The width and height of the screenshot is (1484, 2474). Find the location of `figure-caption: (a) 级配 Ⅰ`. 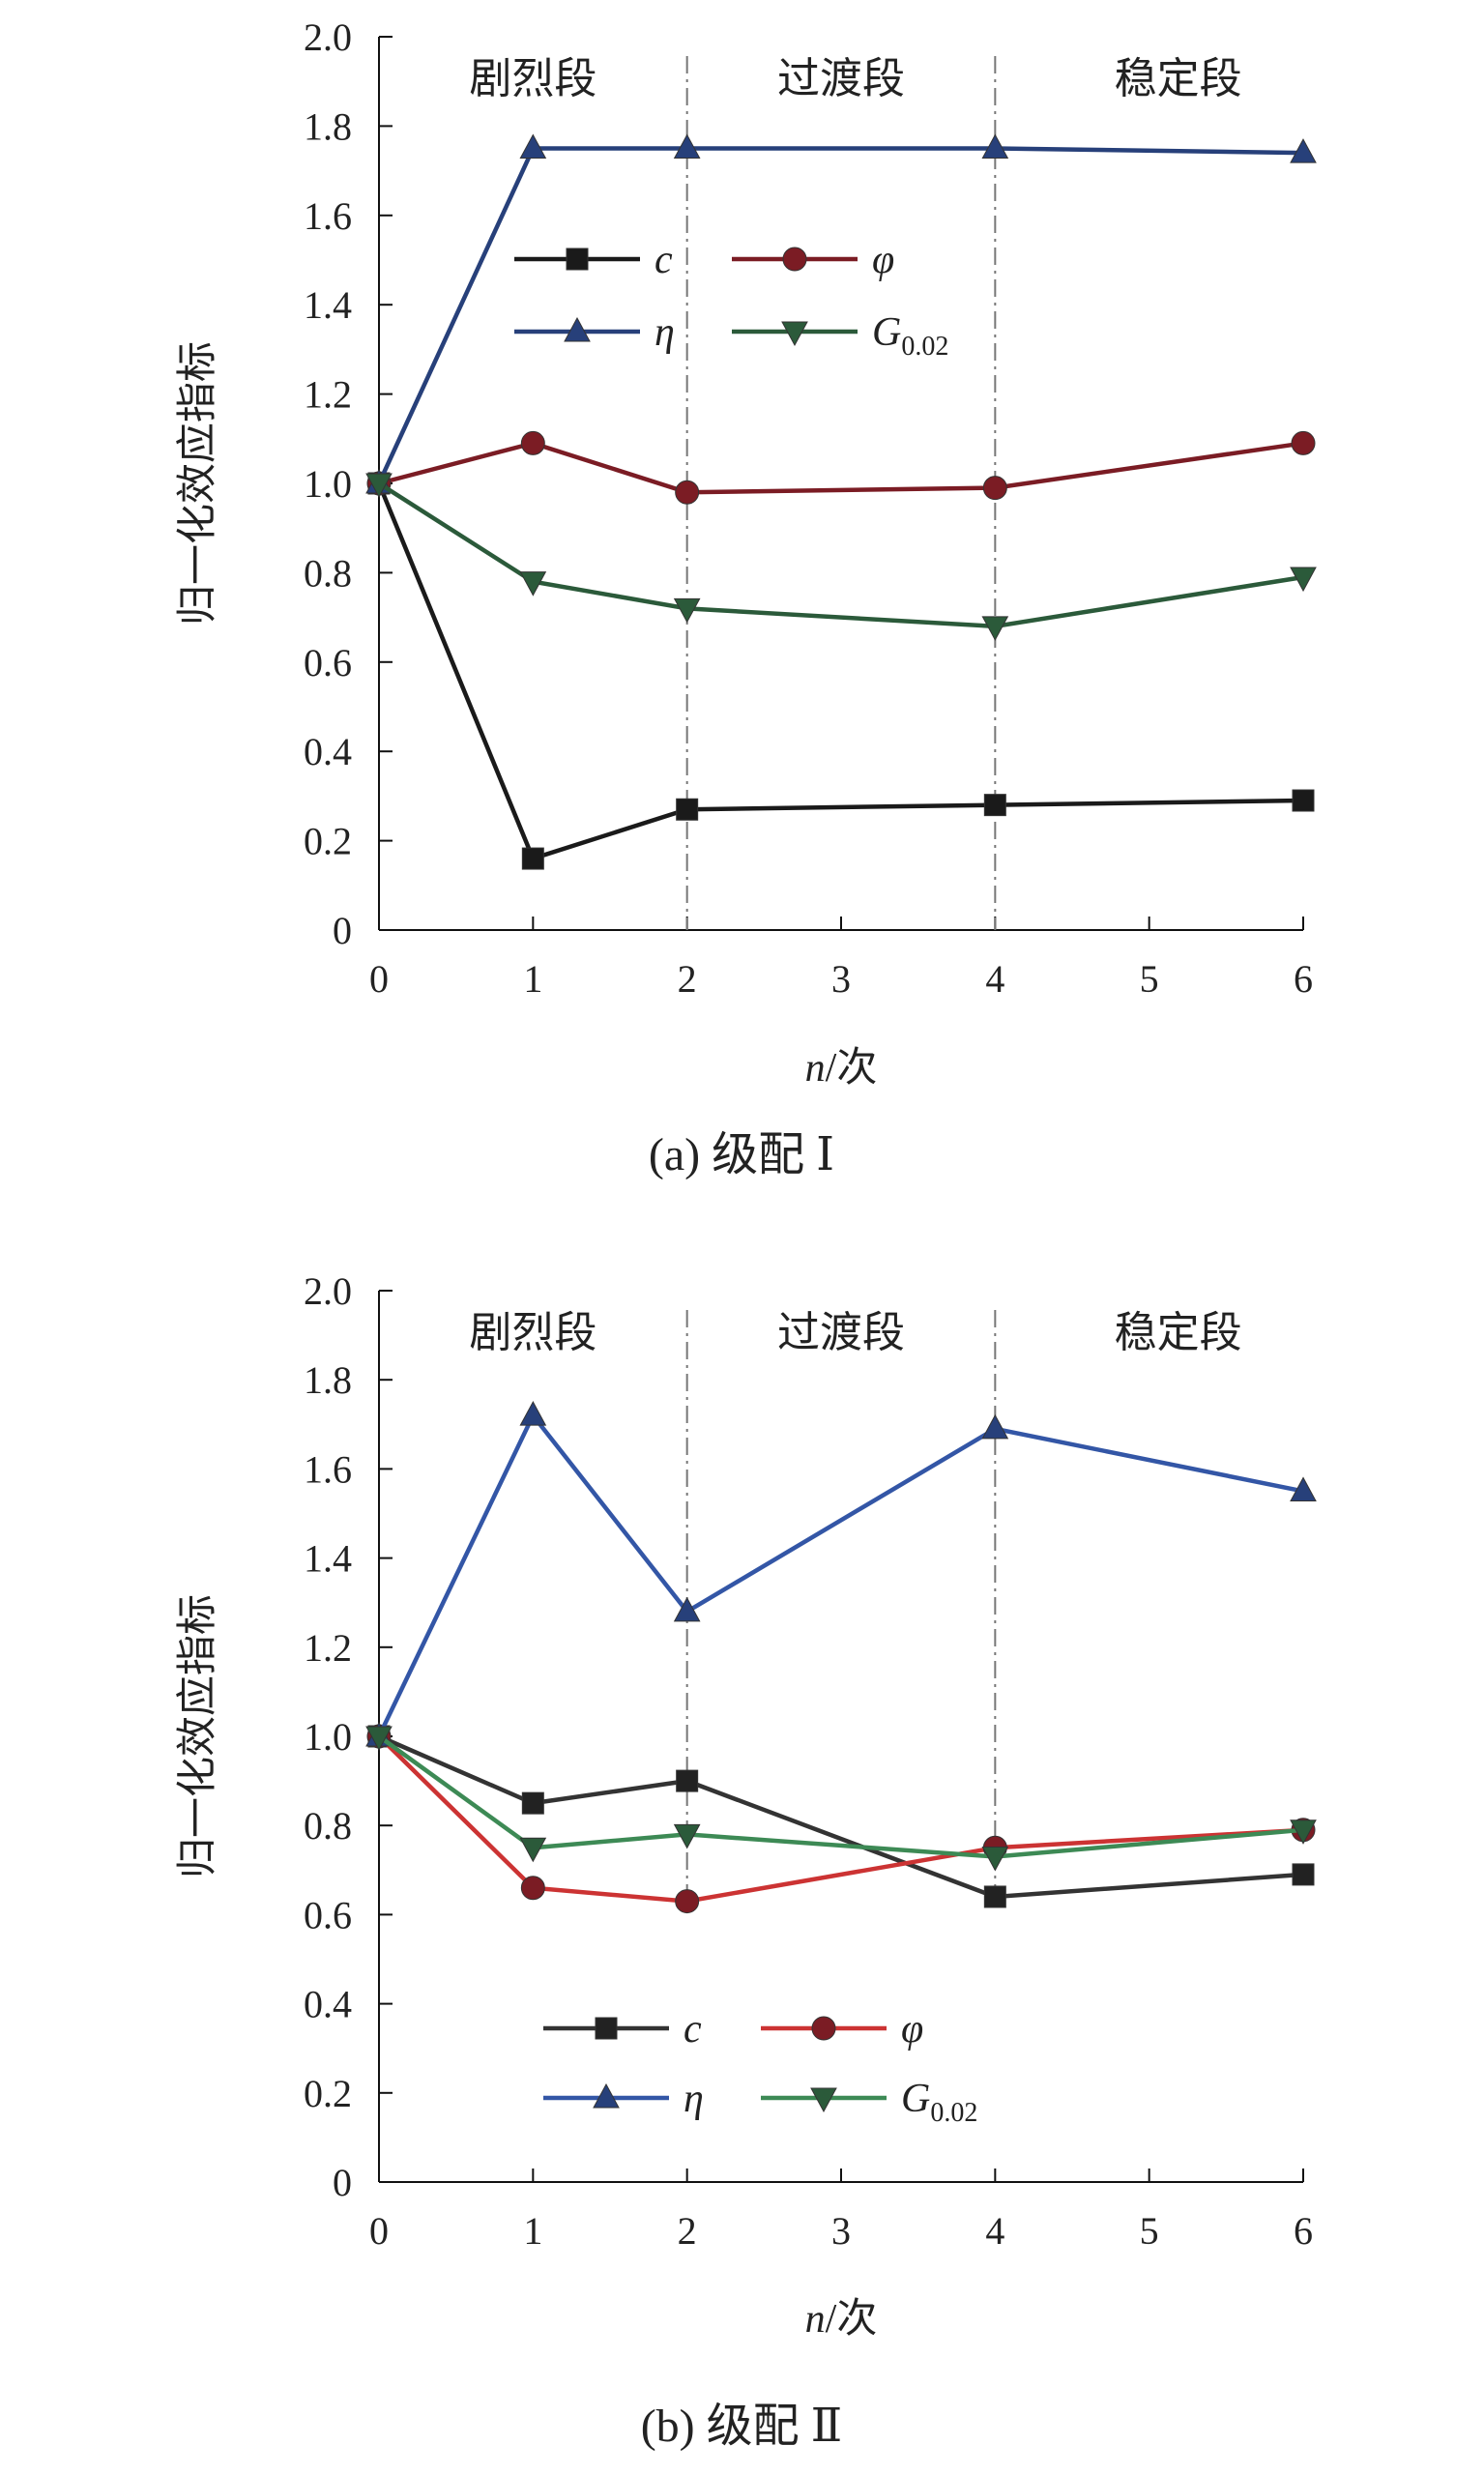

figure-caption: (a) 级配 Ⅰ is located at coordinates (742, 1155).